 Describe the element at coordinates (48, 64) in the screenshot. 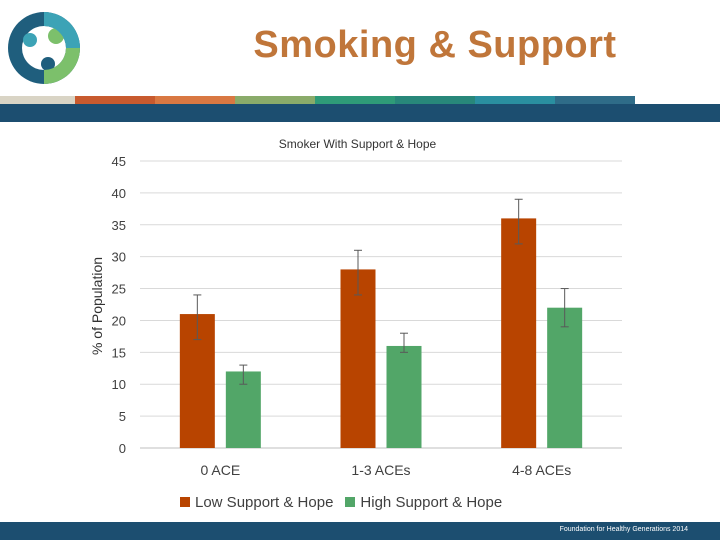

I see `logo-figure-blue` at that location.